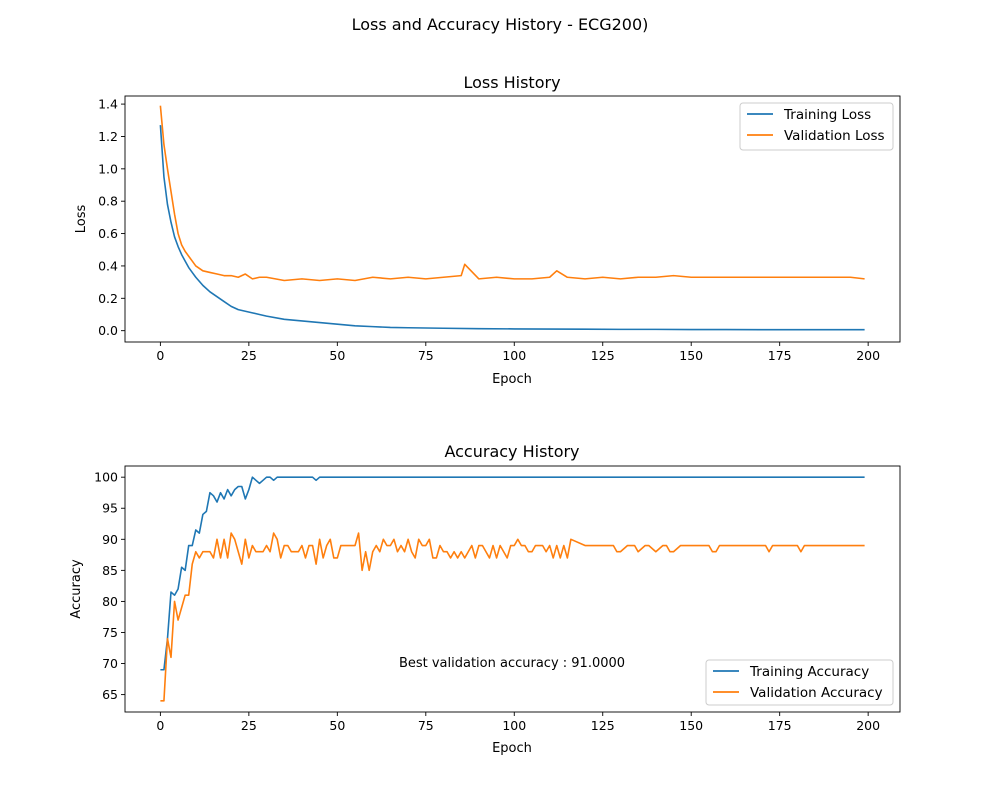 The height and width of the screenshot is (800, 1000). I want to click on accuracy-history-x-tick-label: 100, so click(514, 725).